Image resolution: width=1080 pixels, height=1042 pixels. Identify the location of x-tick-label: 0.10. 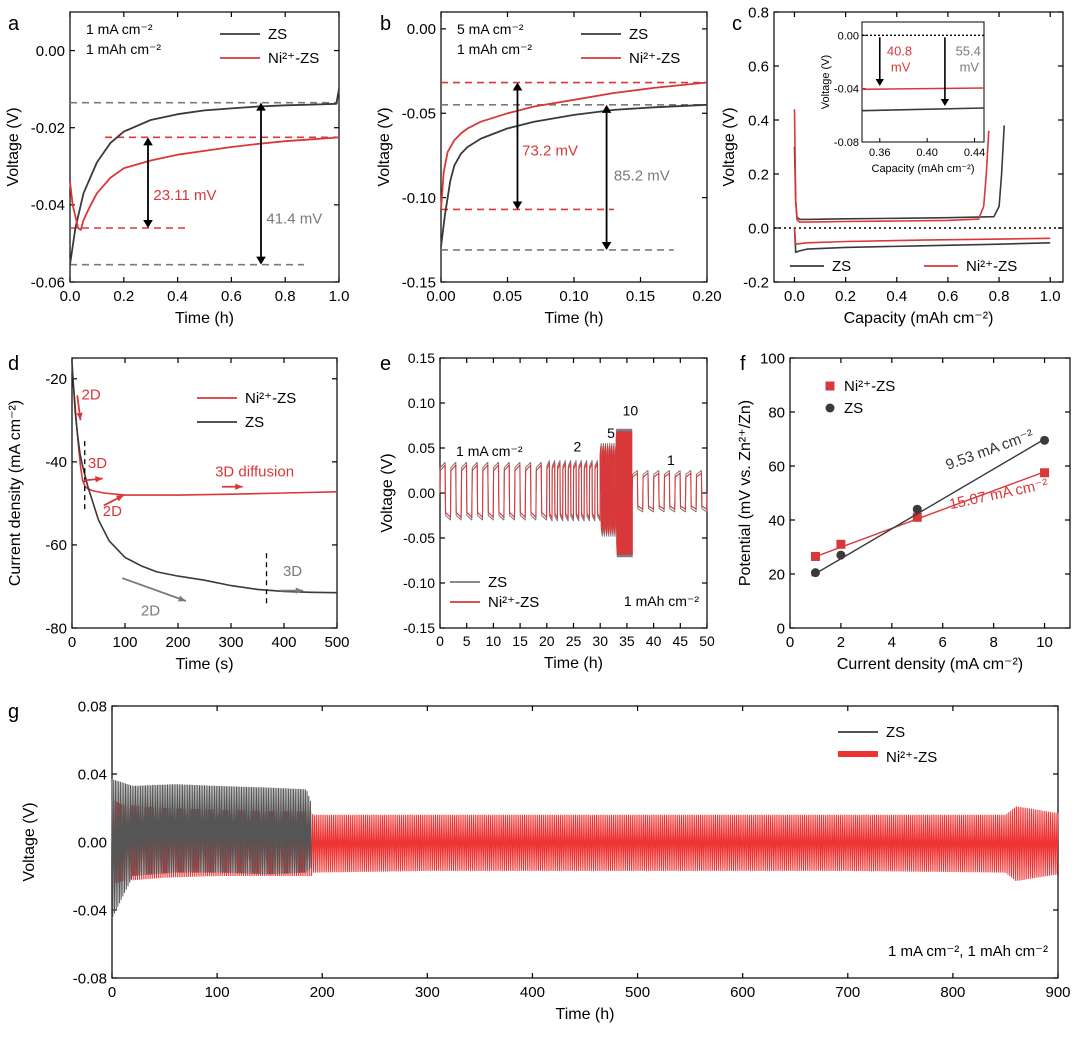
(573, 296).